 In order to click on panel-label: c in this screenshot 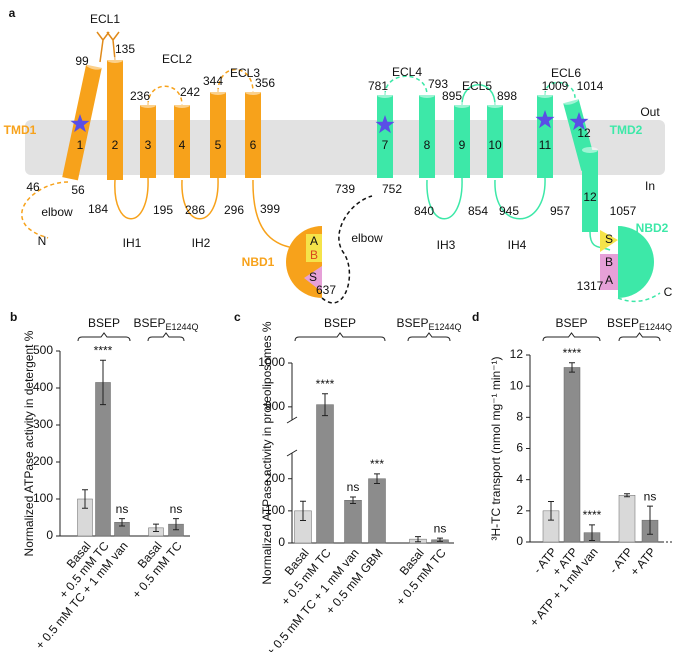, I will do `click(237, 317)`.